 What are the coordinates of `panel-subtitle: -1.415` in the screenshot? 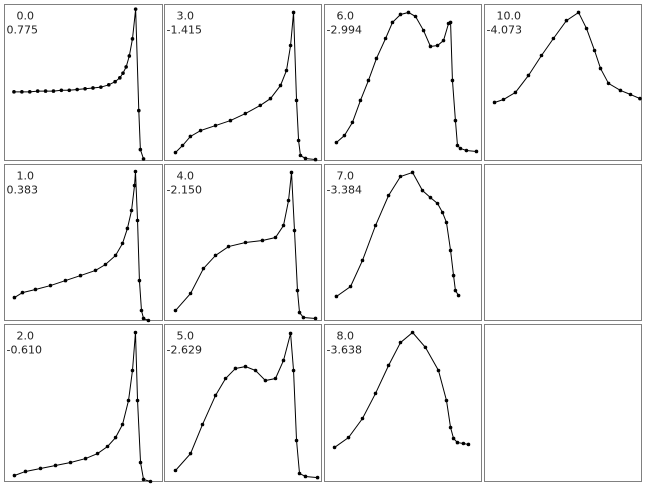 It's located at (184, 30).